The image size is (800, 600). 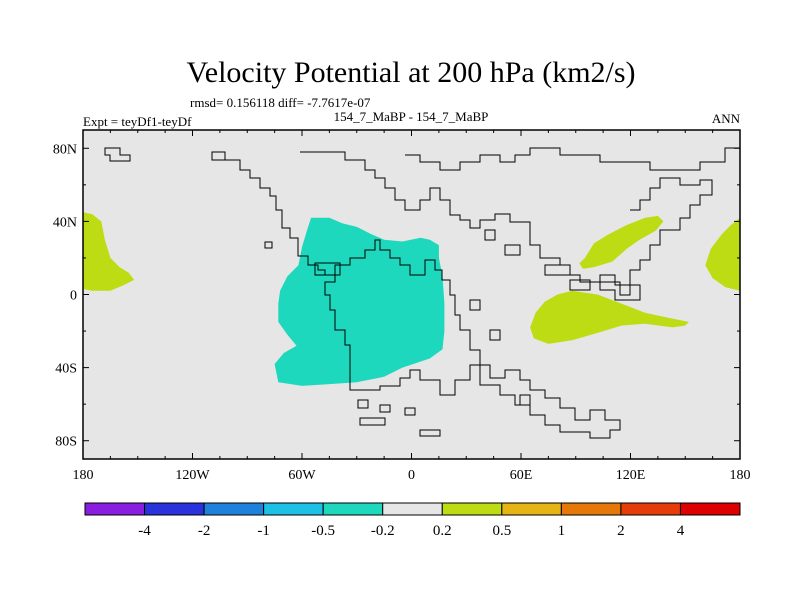 I want to click on x-tick-label: 0, so click(x=411, y=475).